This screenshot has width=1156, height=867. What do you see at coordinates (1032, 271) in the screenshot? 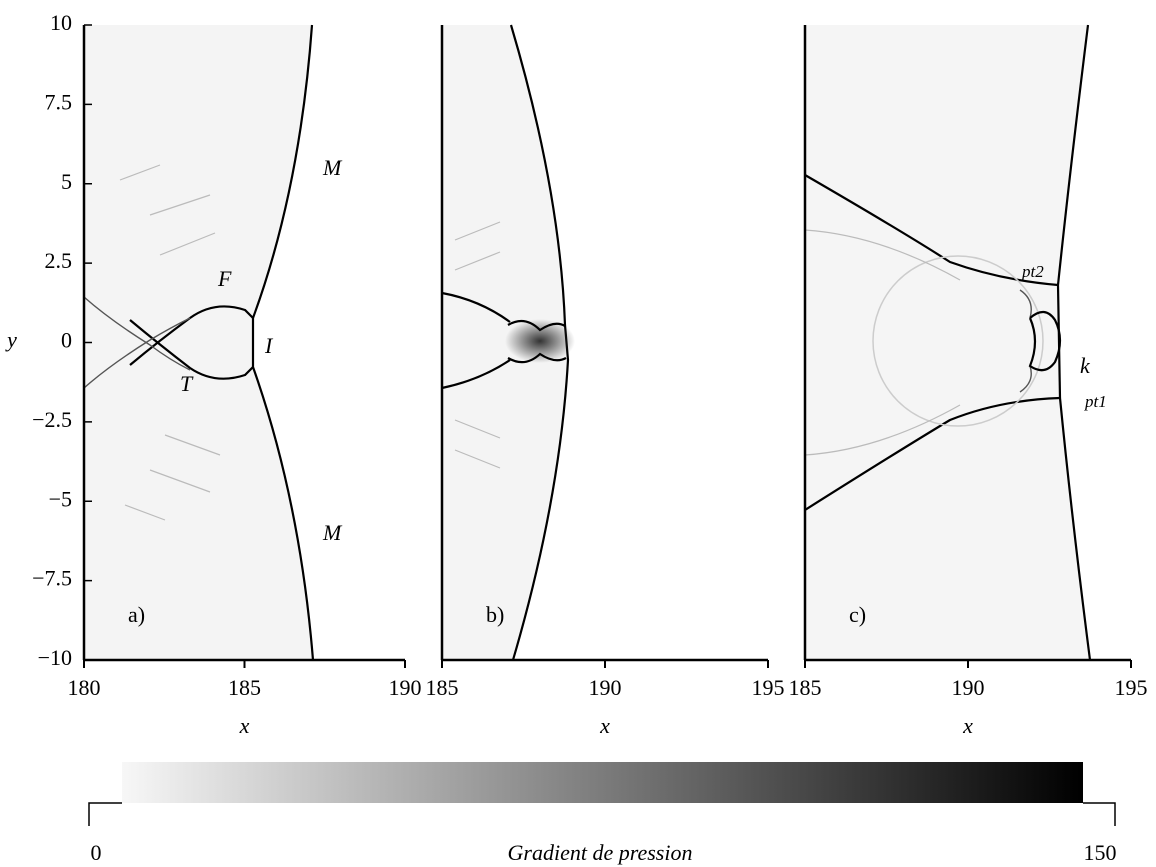
I see `annotation: pt2` at bounding box center [1032, 271].